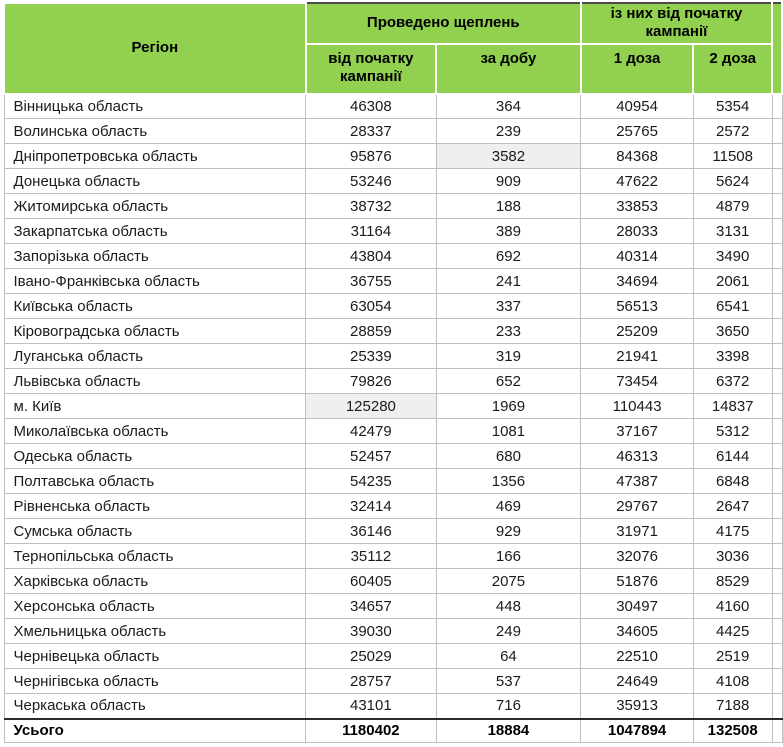  What do you see at coordinates (155, 656) in the screenshot?
I see `region-cell: Чернівецька область` at bounding box center [155, 656].